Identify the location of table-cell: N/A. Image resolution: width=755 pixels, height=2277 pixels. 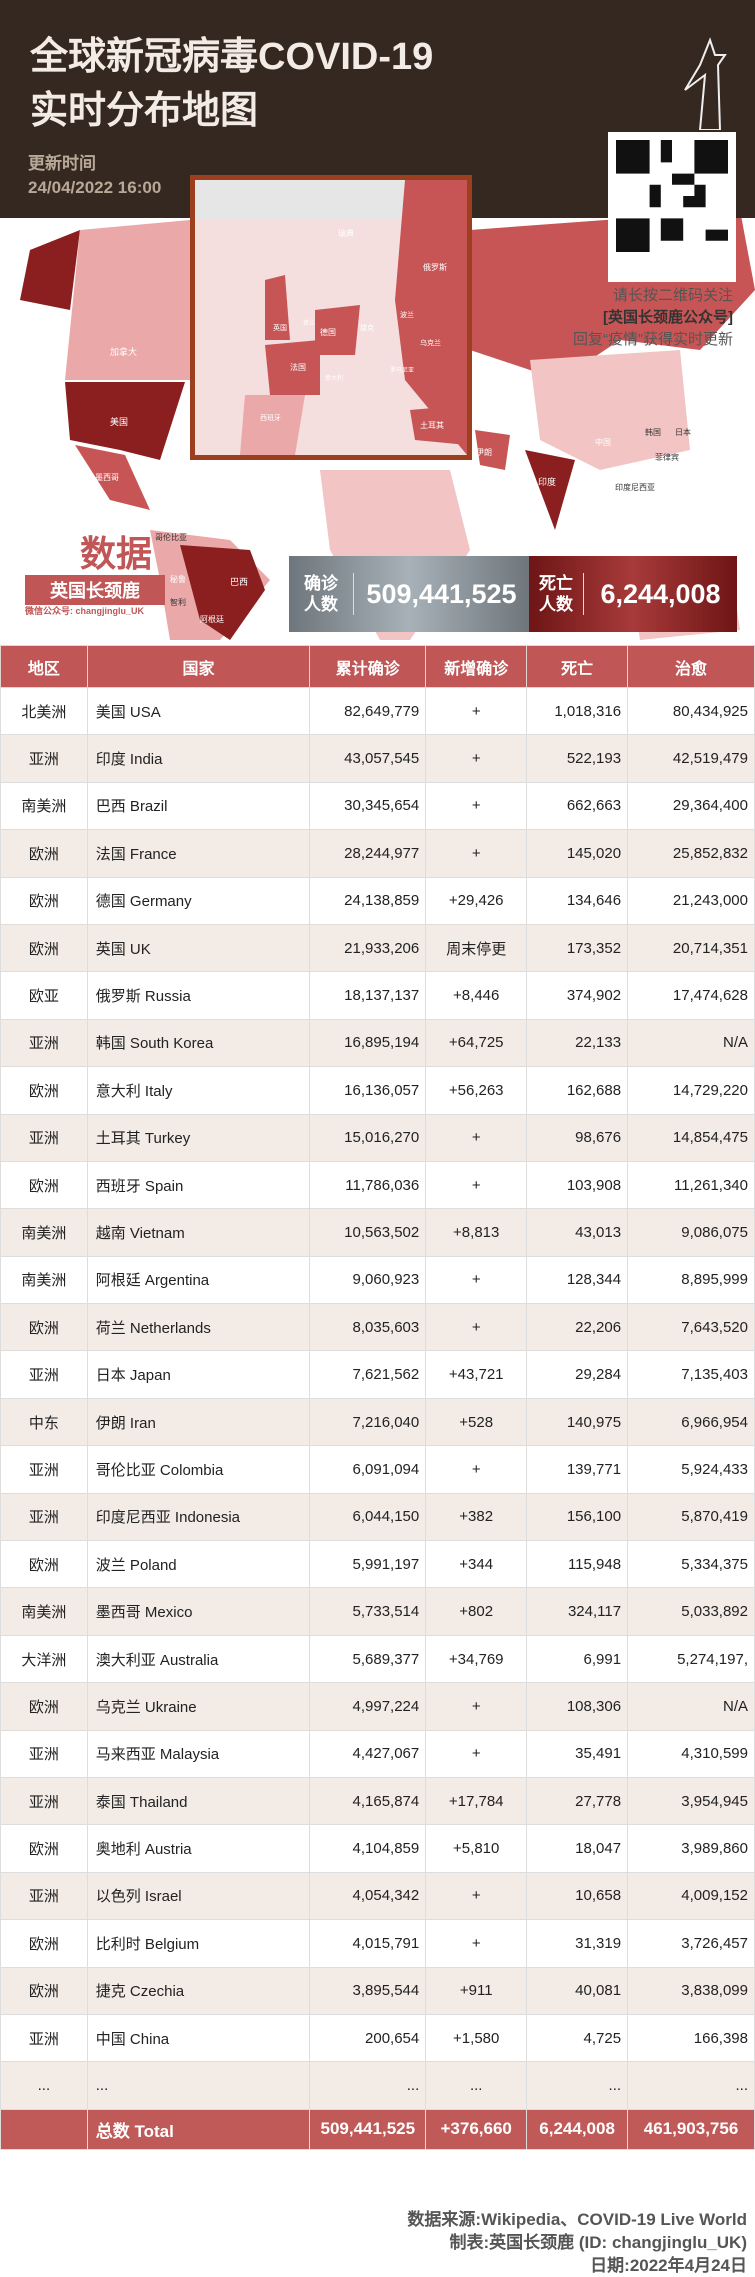
(691, 1706).